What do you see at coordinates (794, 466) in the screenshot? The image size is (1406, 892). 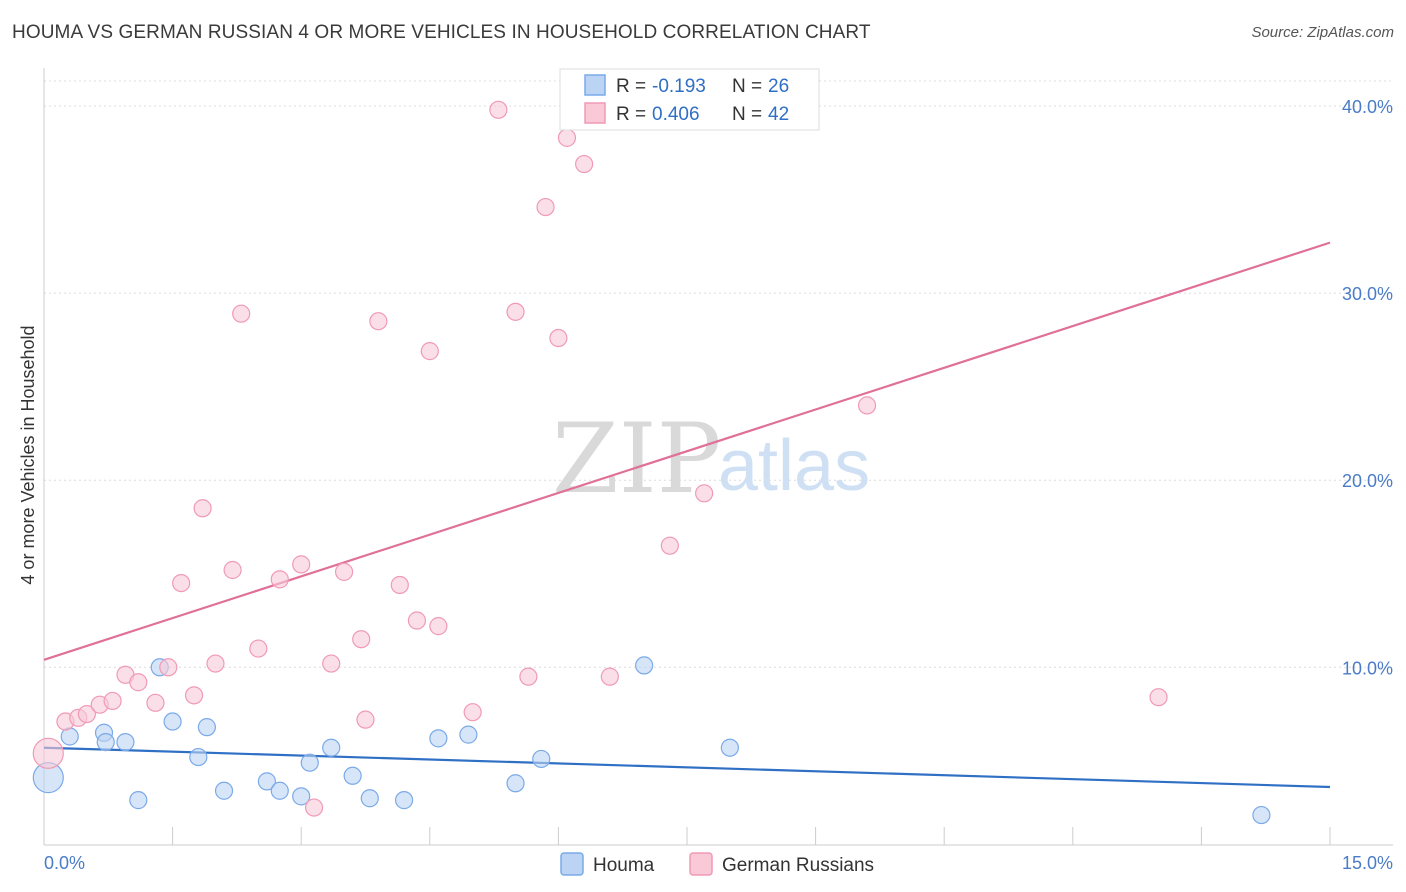 I see `watermark-atlas: atlas` at bounding box center [794, 466].